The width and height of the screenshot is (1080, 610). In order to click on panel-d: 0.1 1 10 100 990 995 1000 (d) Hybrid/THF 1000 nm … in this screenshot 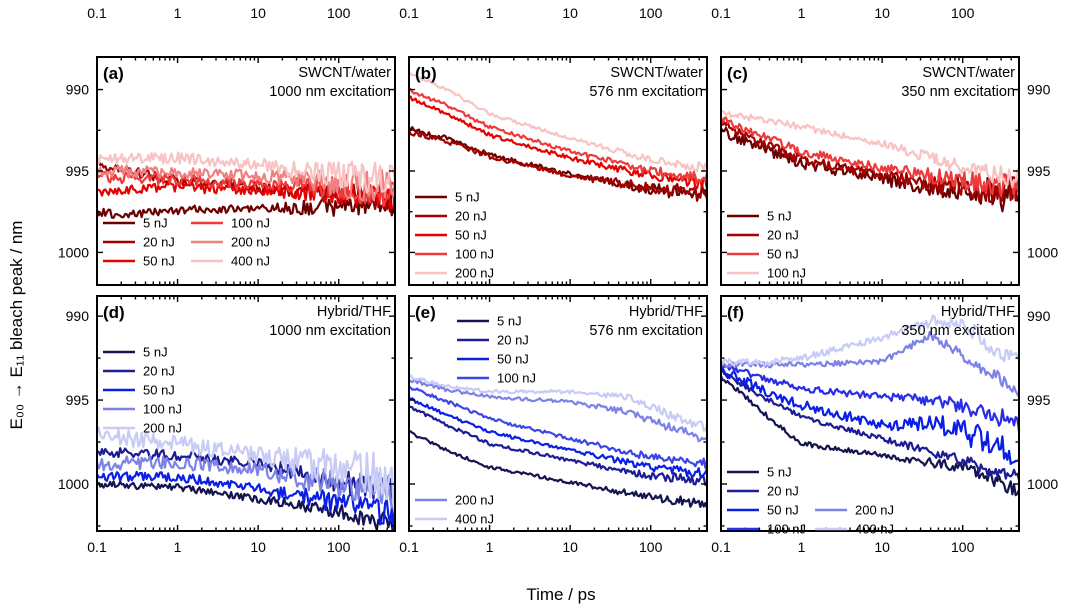, I will do `click(227, 425)`.